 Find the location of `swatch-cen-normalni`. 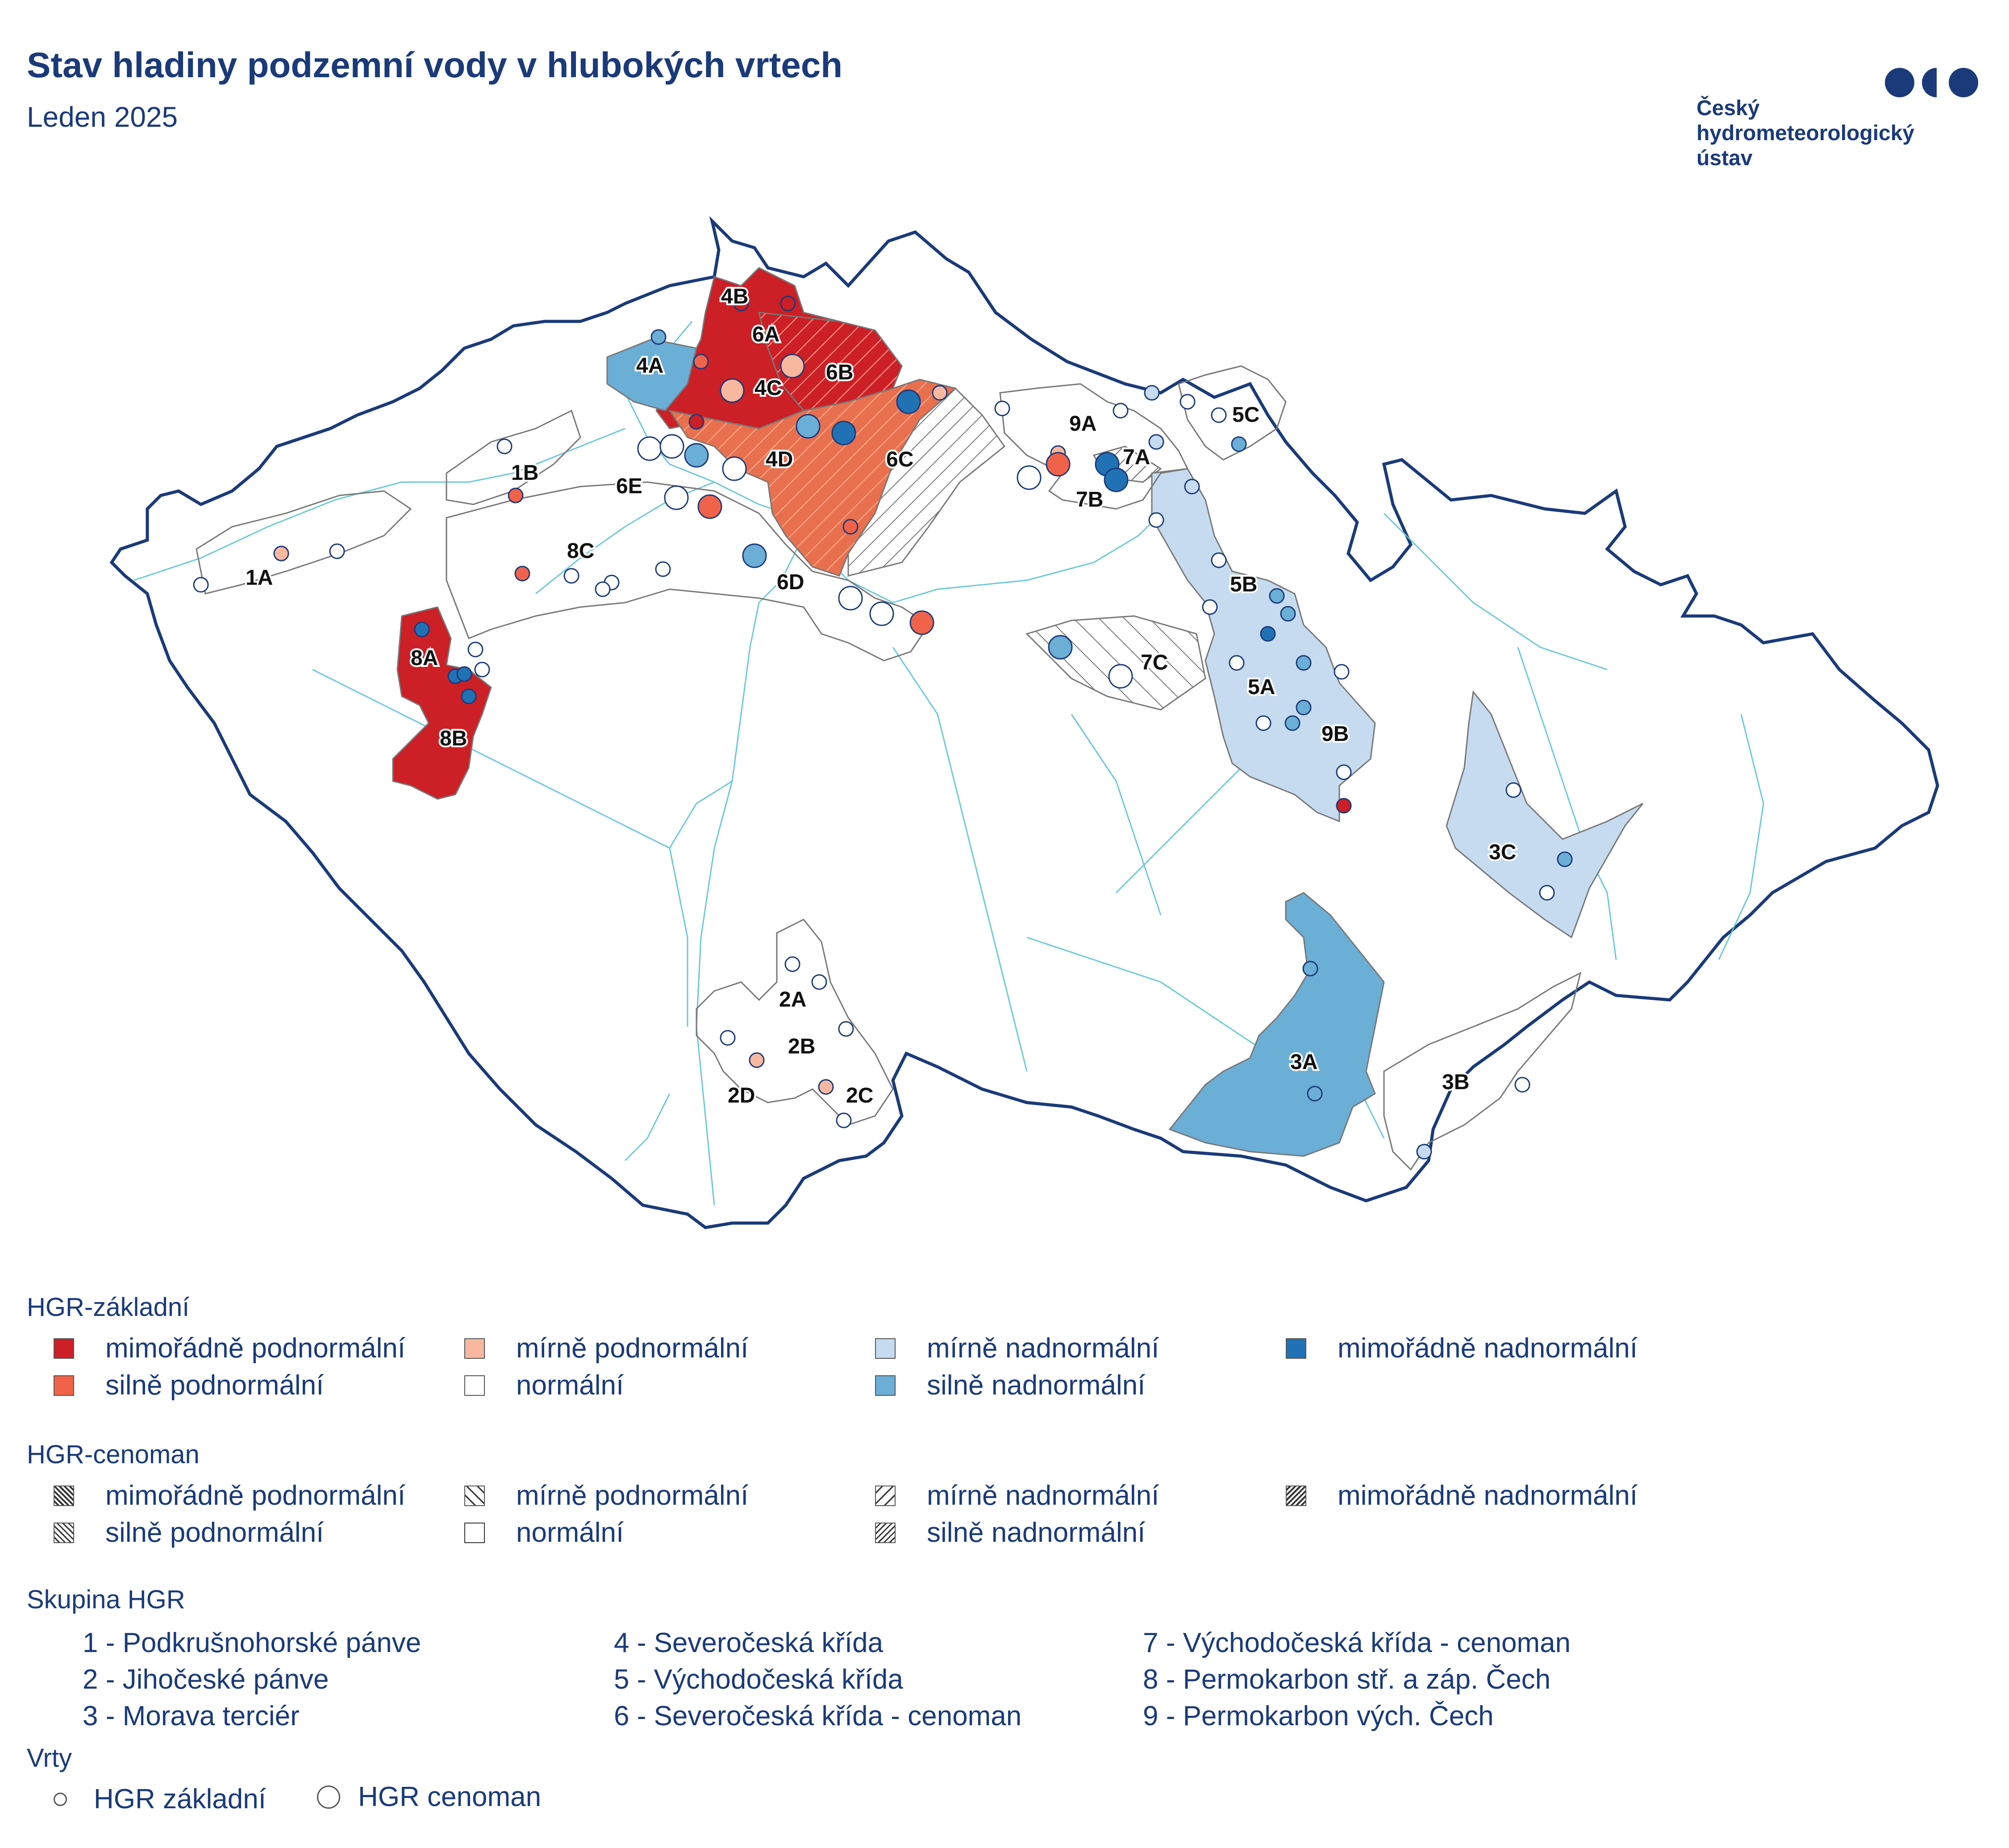

swatch-cen-normalni is located at coordinates (474, 1532).